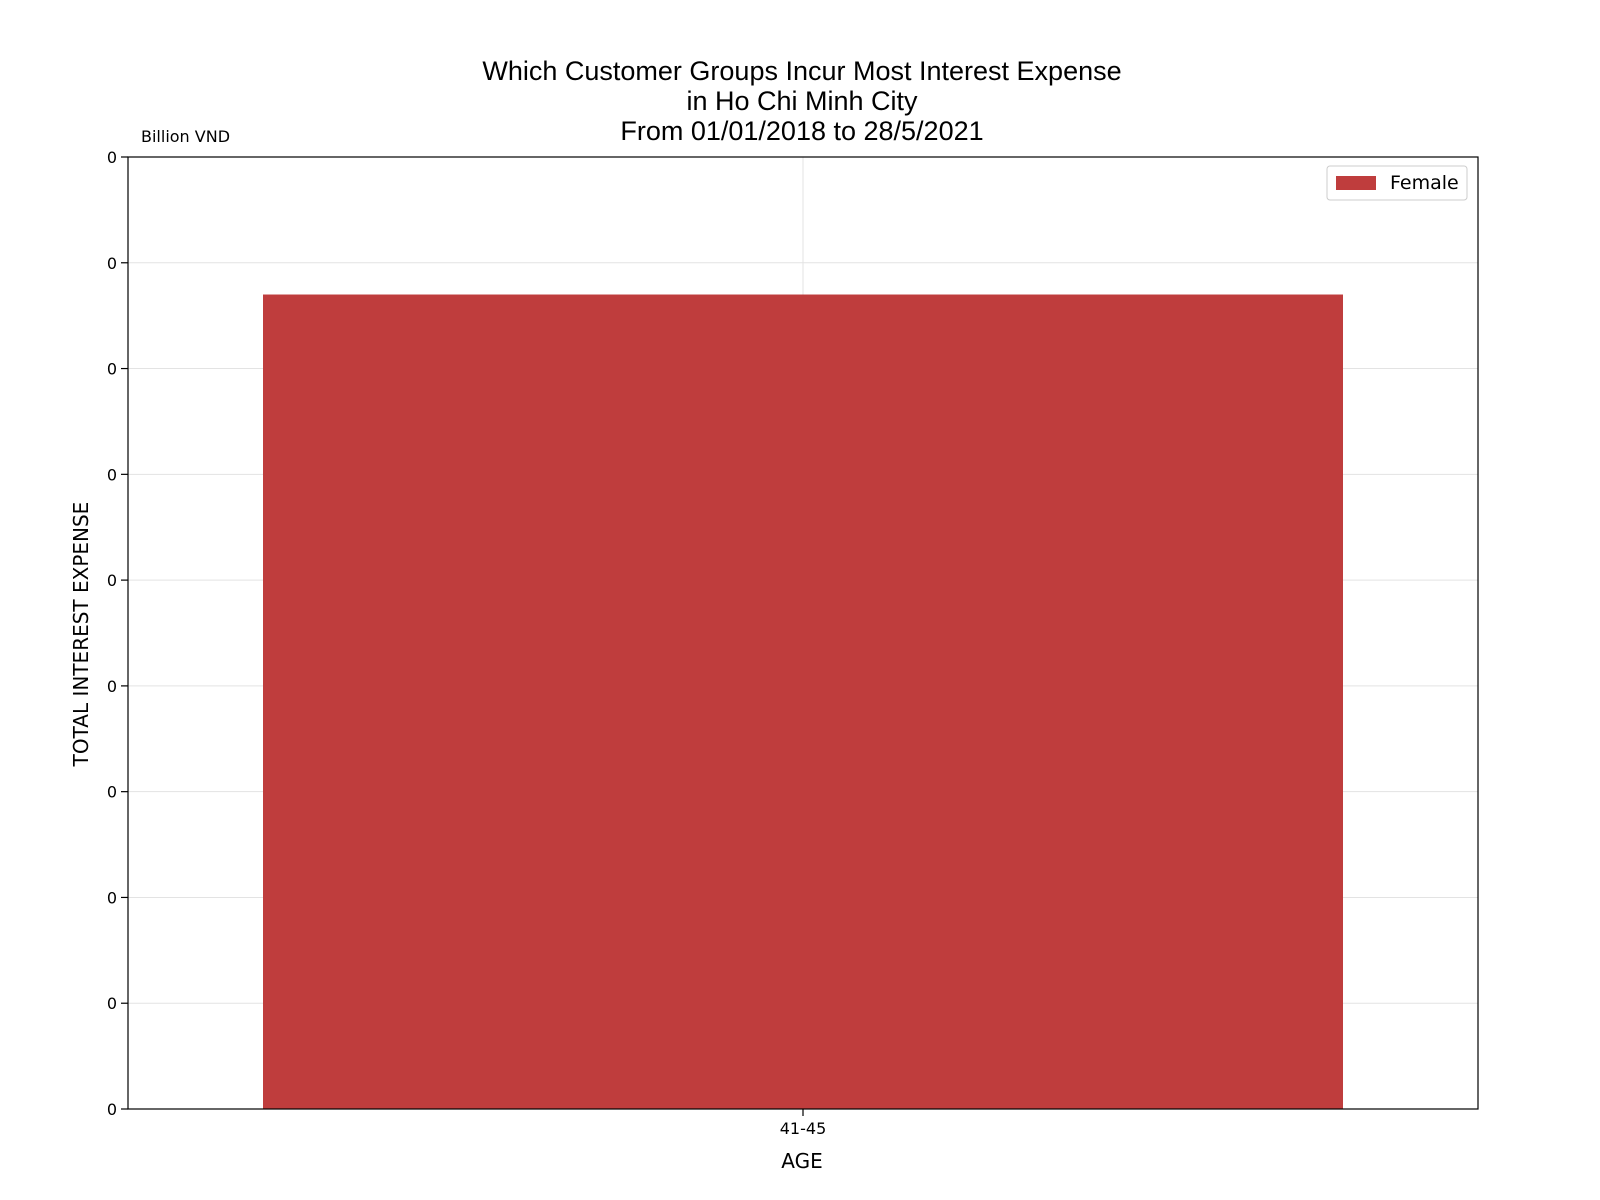 This screenshot has width=1600, height=1200. I want to click on legend-box, so click(1397, 183).